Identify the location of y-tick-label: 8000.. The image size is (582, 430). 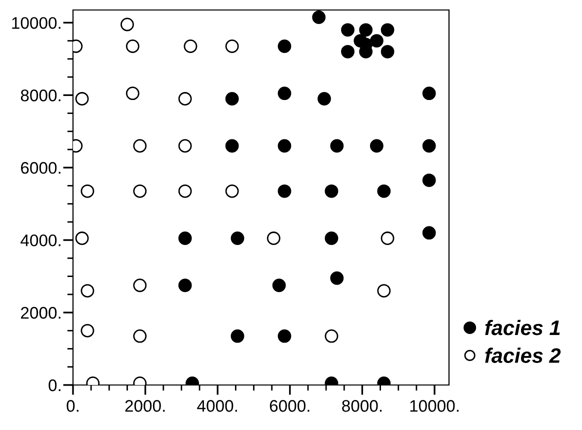
(40, 96).